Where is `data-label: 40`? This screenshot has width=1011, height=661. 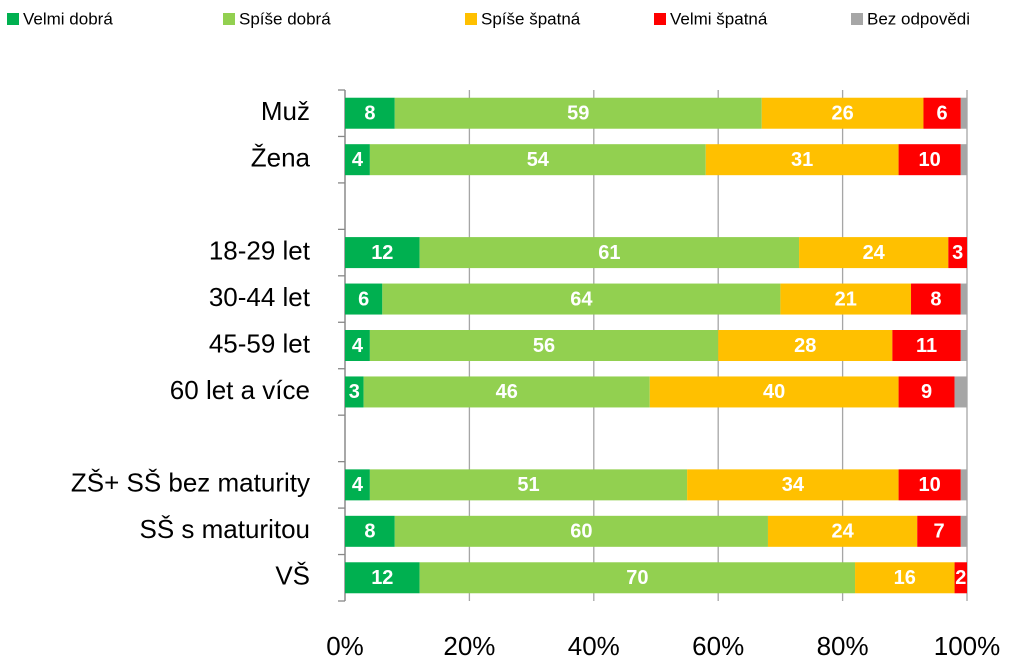
data-label: 40 is located at coordinates (774, 392).